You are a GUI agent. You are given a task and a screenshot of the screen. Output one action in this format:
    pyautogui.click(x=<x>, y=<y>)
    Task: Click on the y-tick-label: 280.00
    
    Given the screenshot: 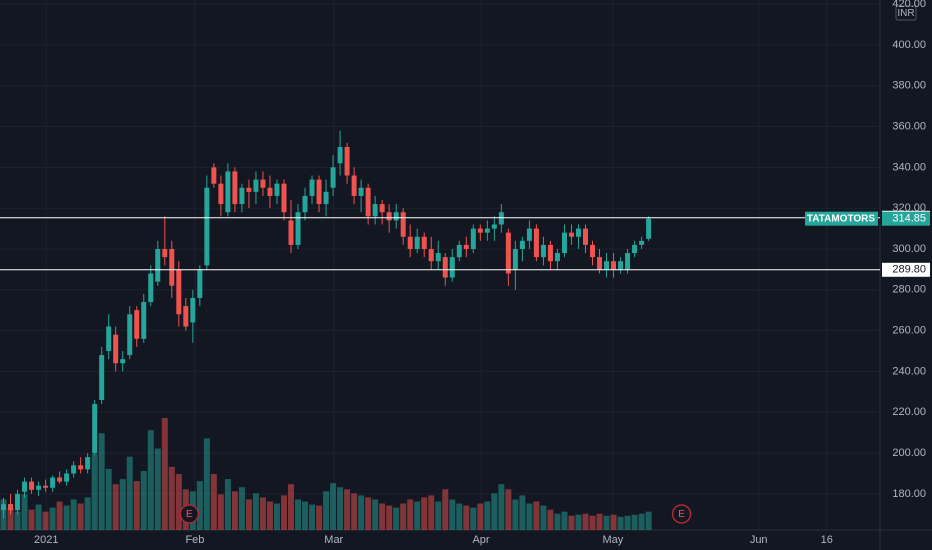 What is the action you would take?
    pyautogui.click(x=909, y=290)
    